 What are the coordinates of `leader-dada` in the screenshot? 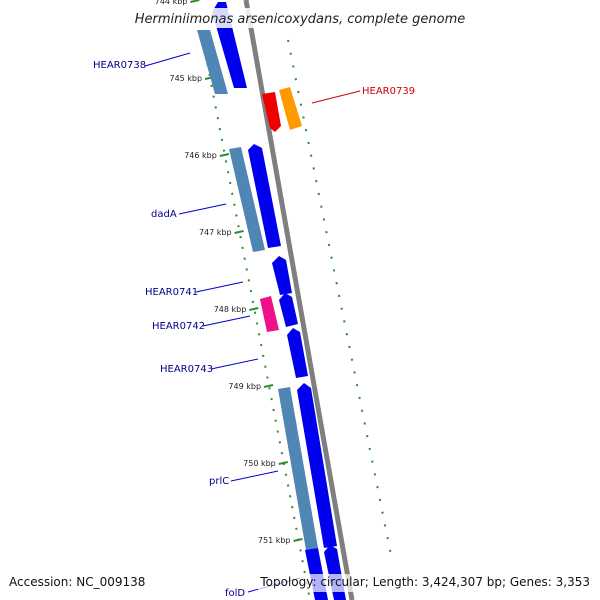 It's located at (202, 209).